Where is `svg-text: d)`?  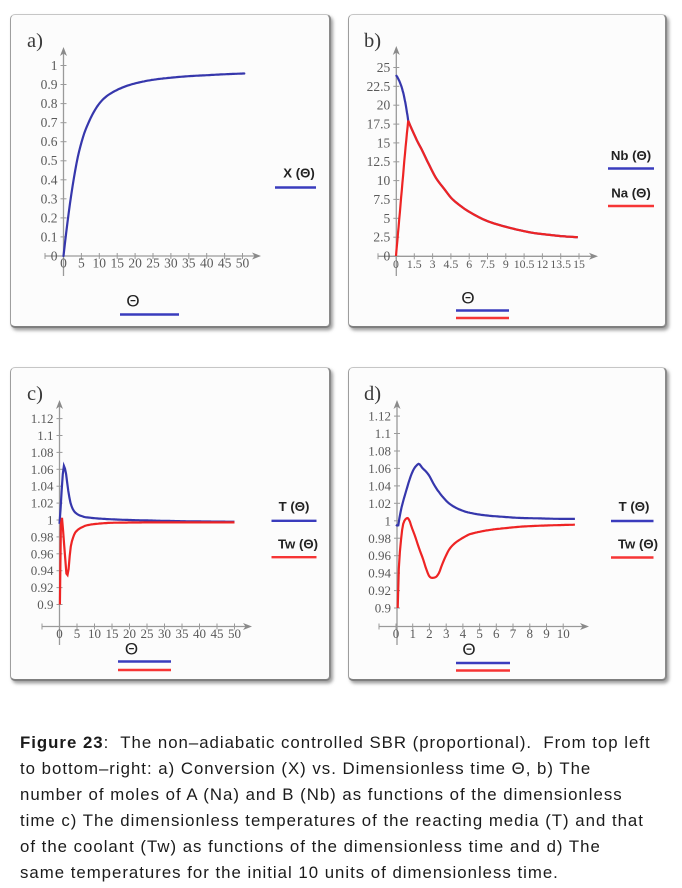
svg-text: d) is located at coordinates (372, 394).